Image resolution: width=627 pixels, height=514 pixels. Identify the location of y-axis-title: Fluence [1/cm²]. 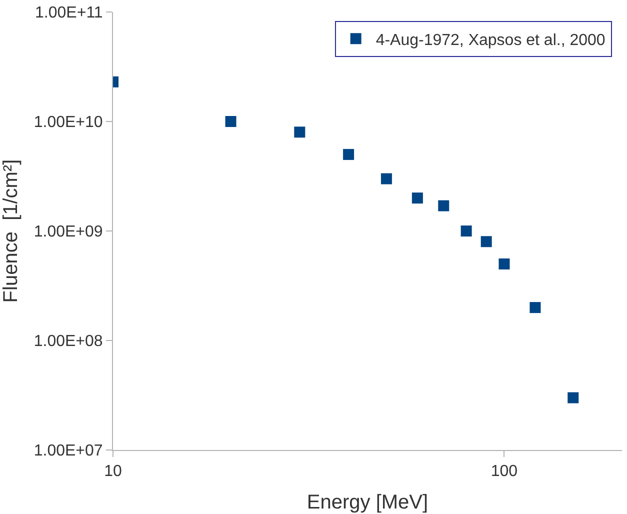
(11, 231).